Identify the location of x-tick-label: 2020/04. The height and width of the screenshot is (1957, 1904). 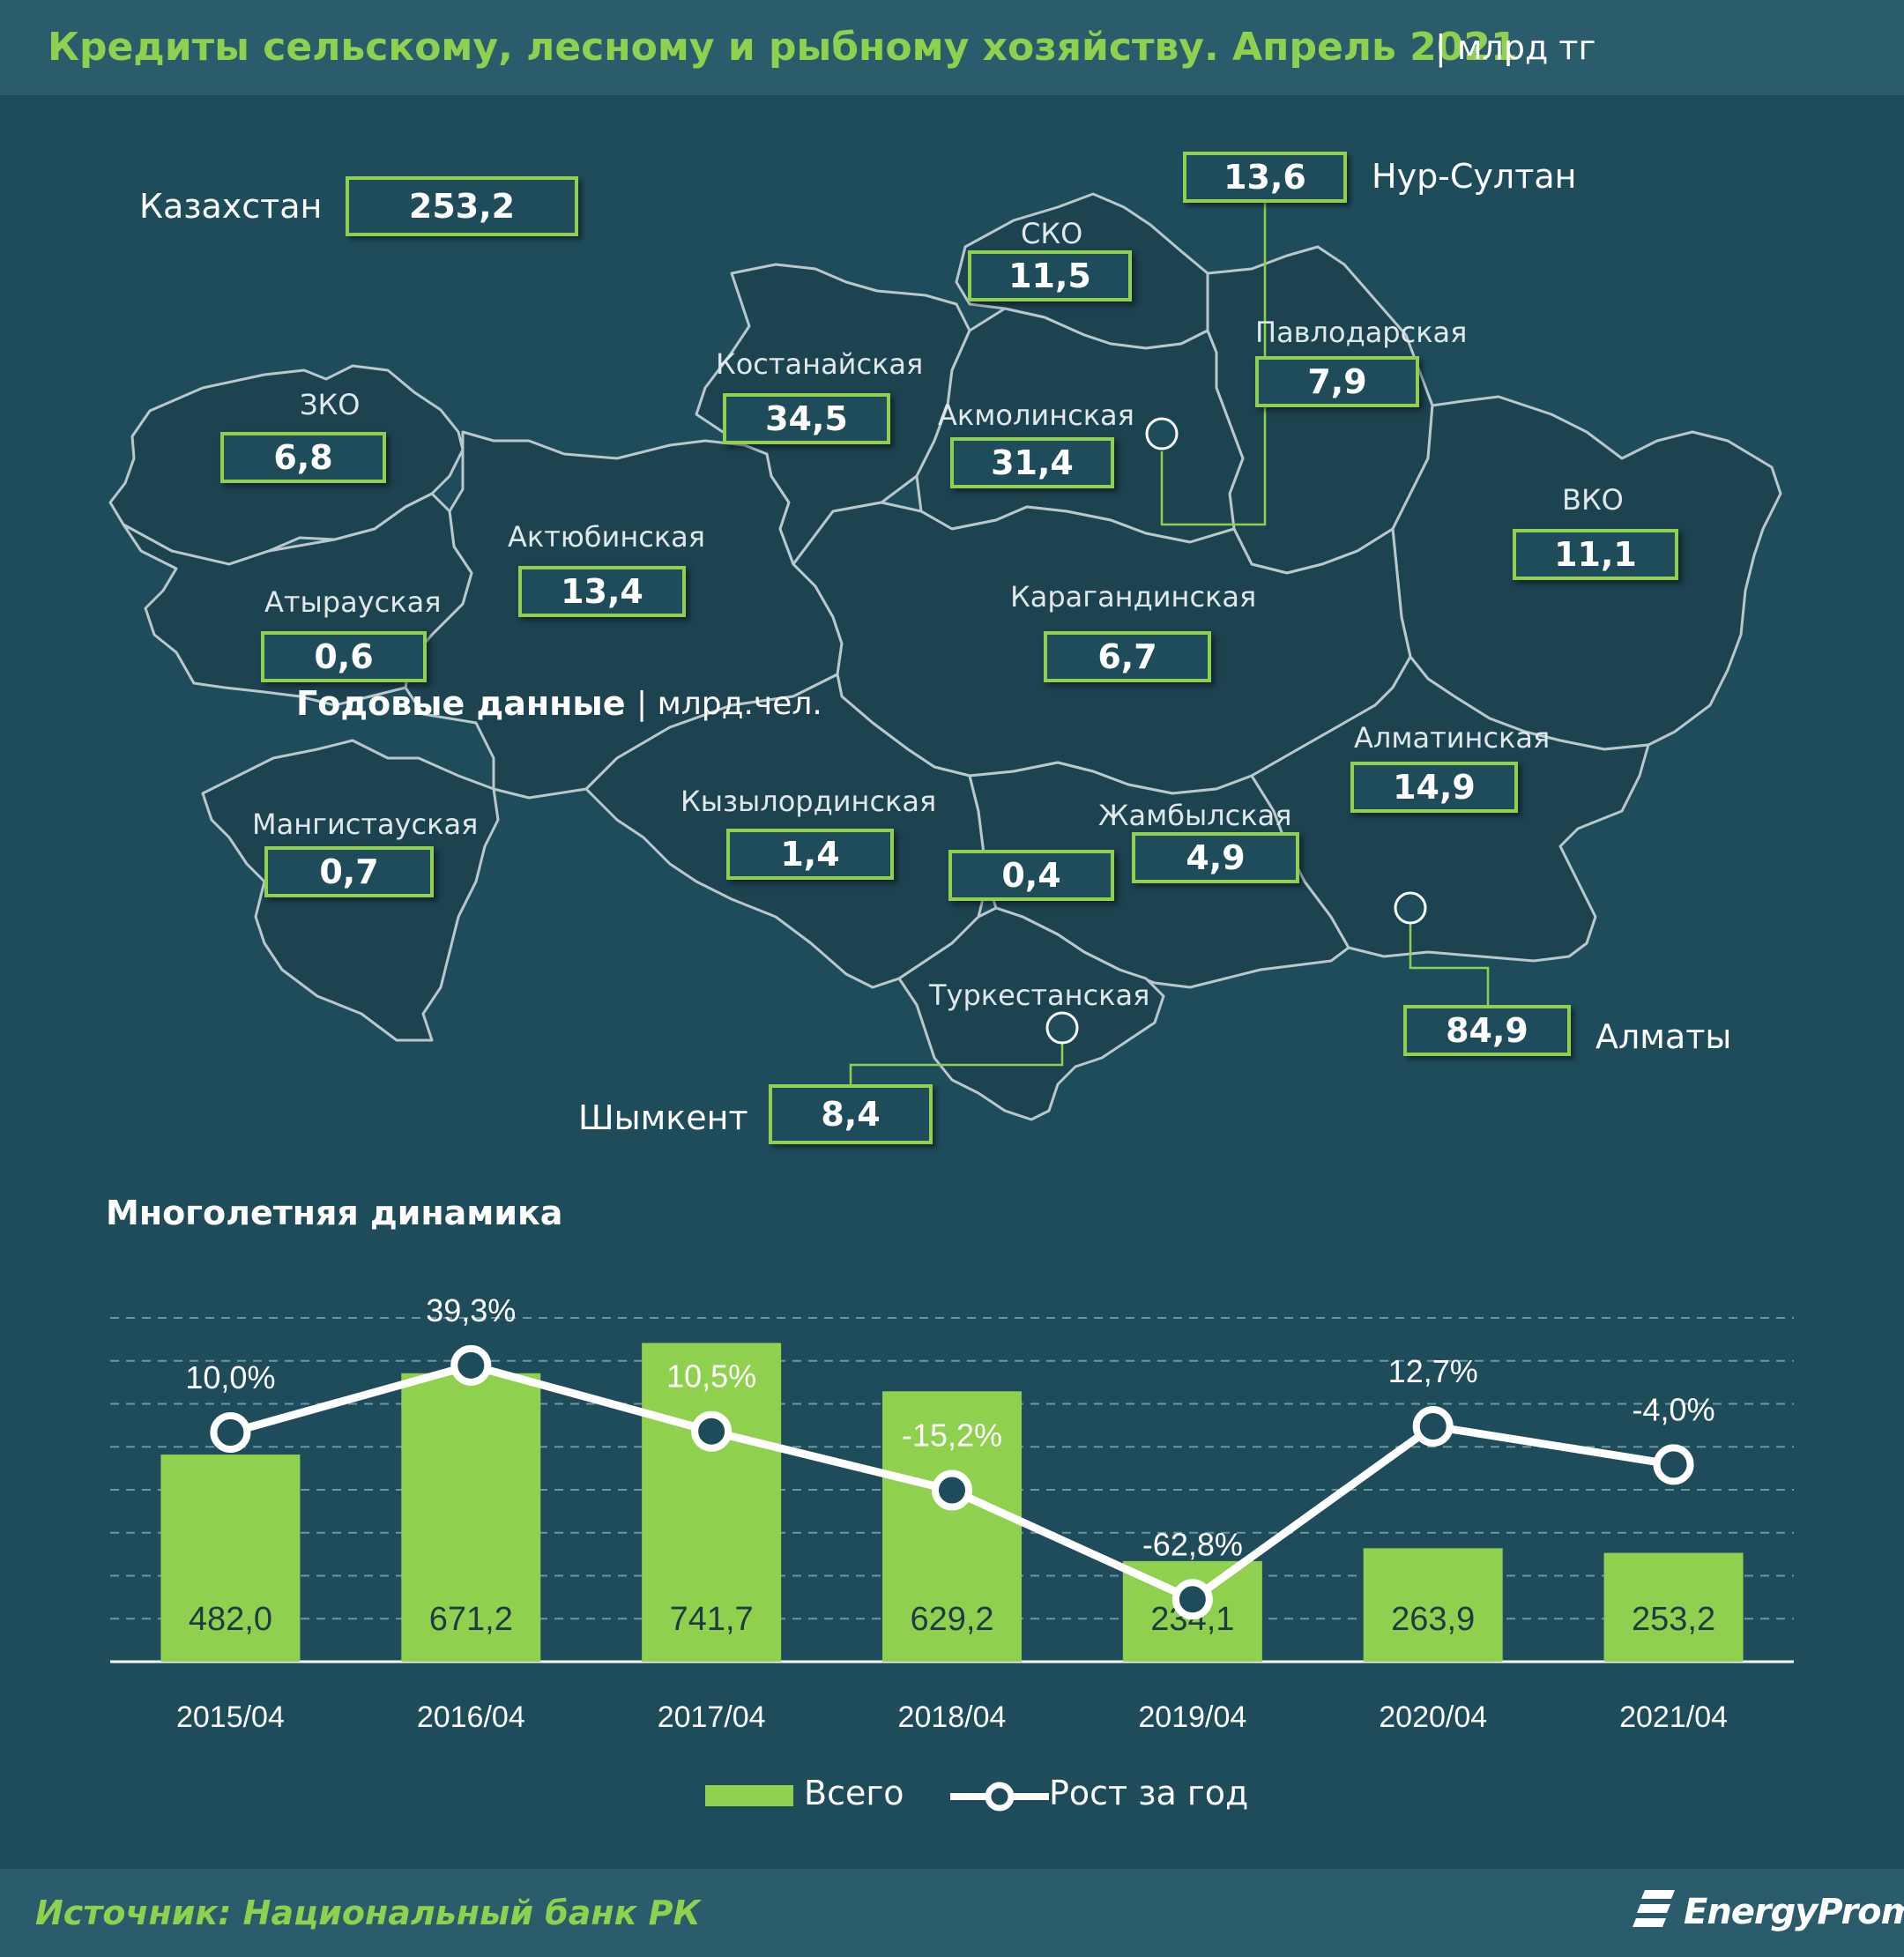
(1433, 1717).